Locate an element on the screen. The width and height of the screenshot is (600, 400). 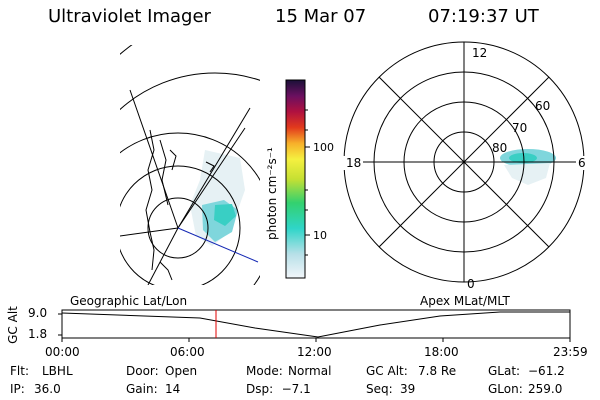
instrument-title: Ultraviolet Imager is located at coordinates (129, 16).